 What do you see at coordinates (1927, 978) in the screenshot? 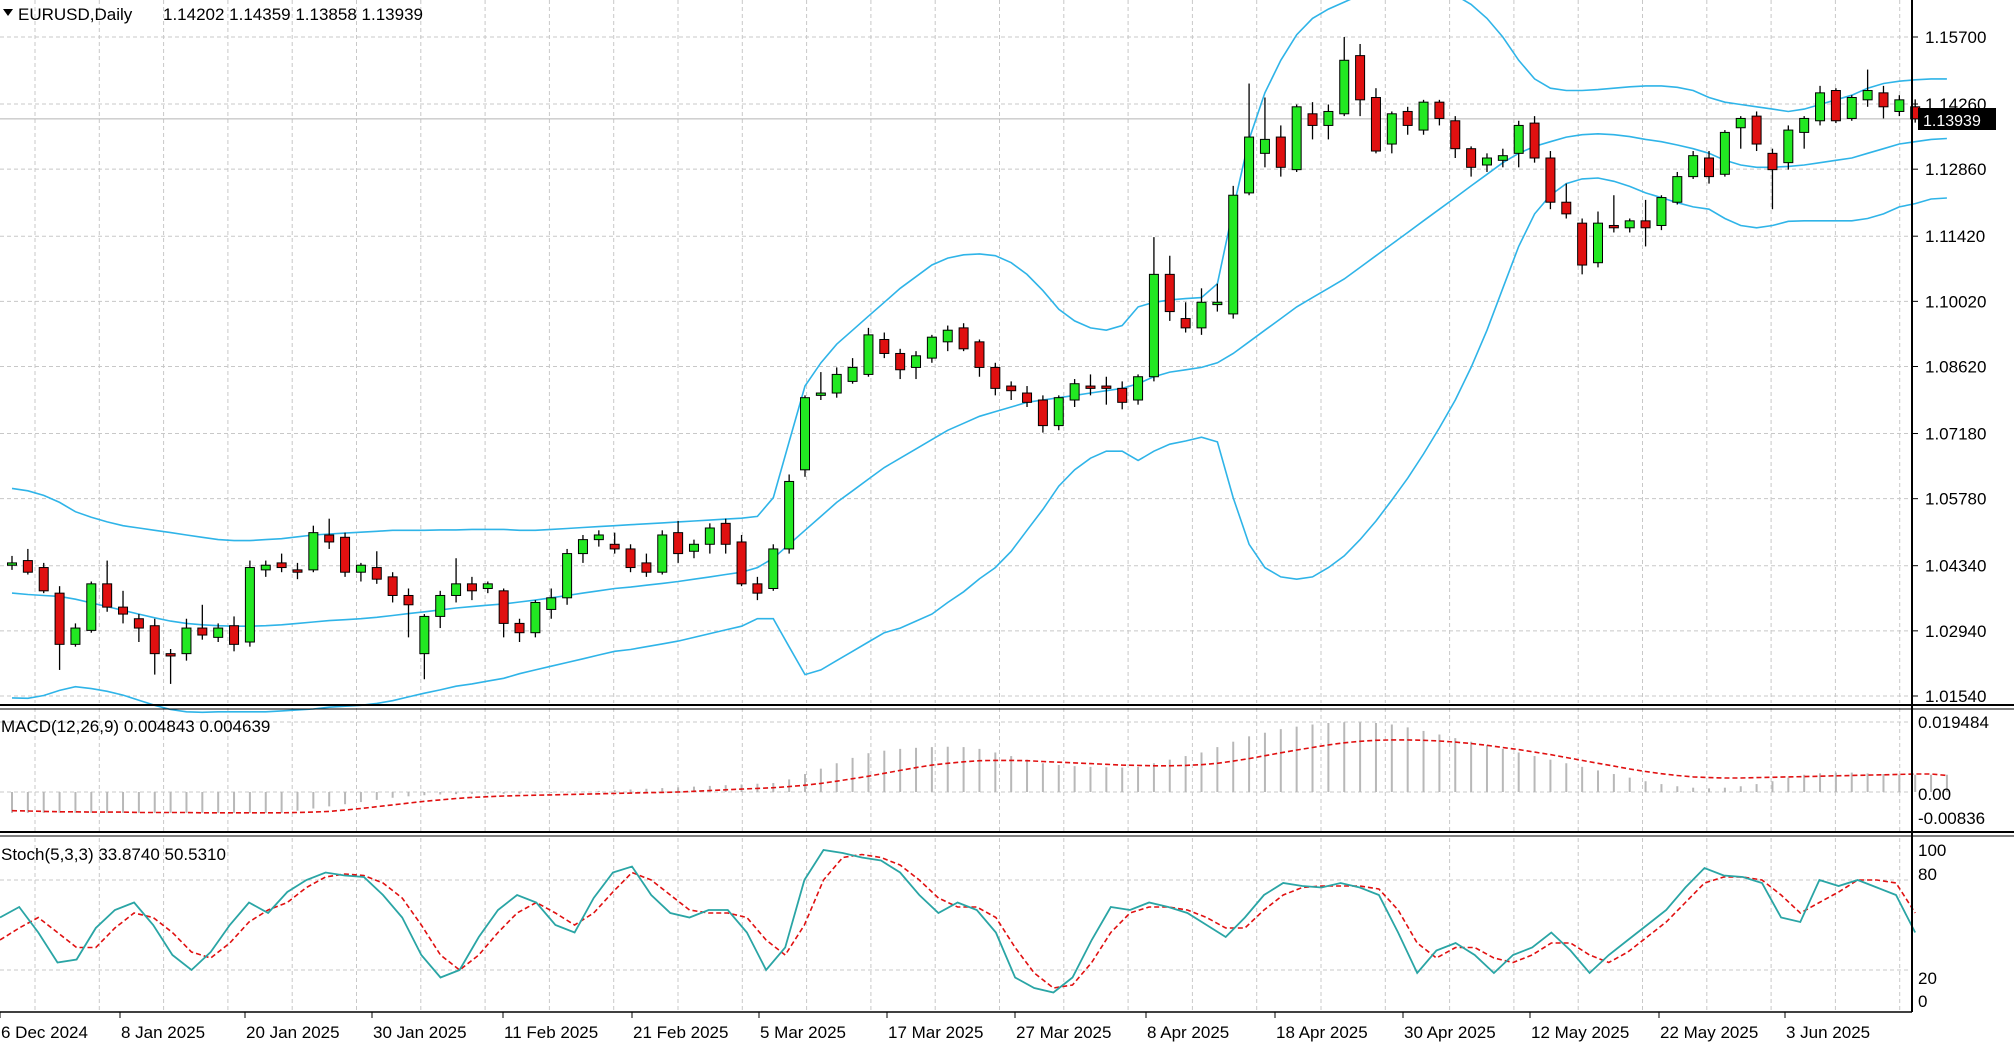
I see `stoch-tick-label: 20` at bounding box center [1927, 978].